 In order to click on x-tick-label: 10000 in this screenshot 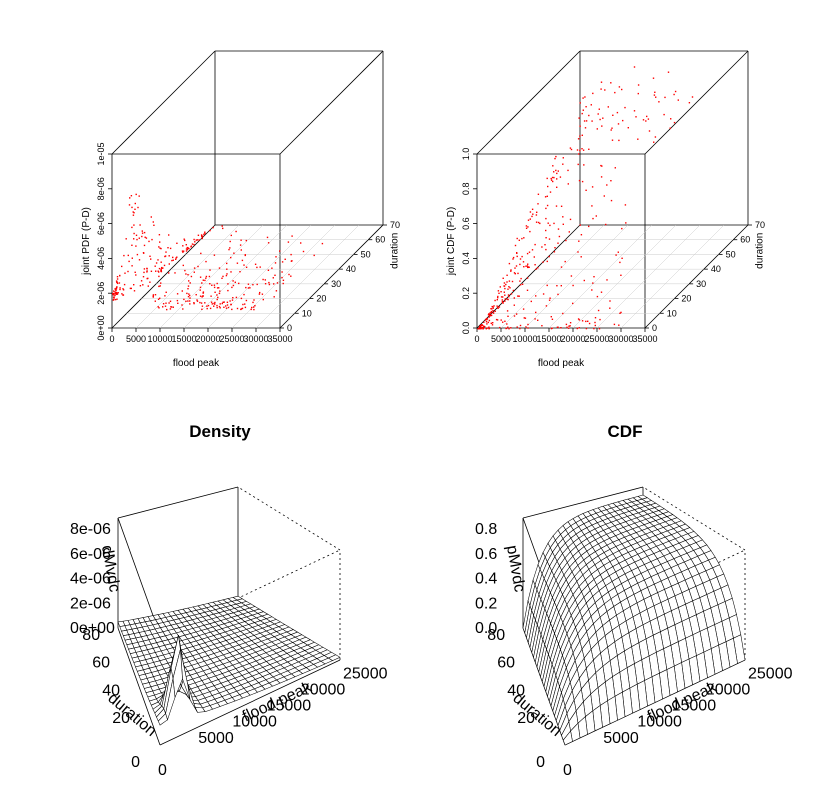, I will do `click(524, 339)`.